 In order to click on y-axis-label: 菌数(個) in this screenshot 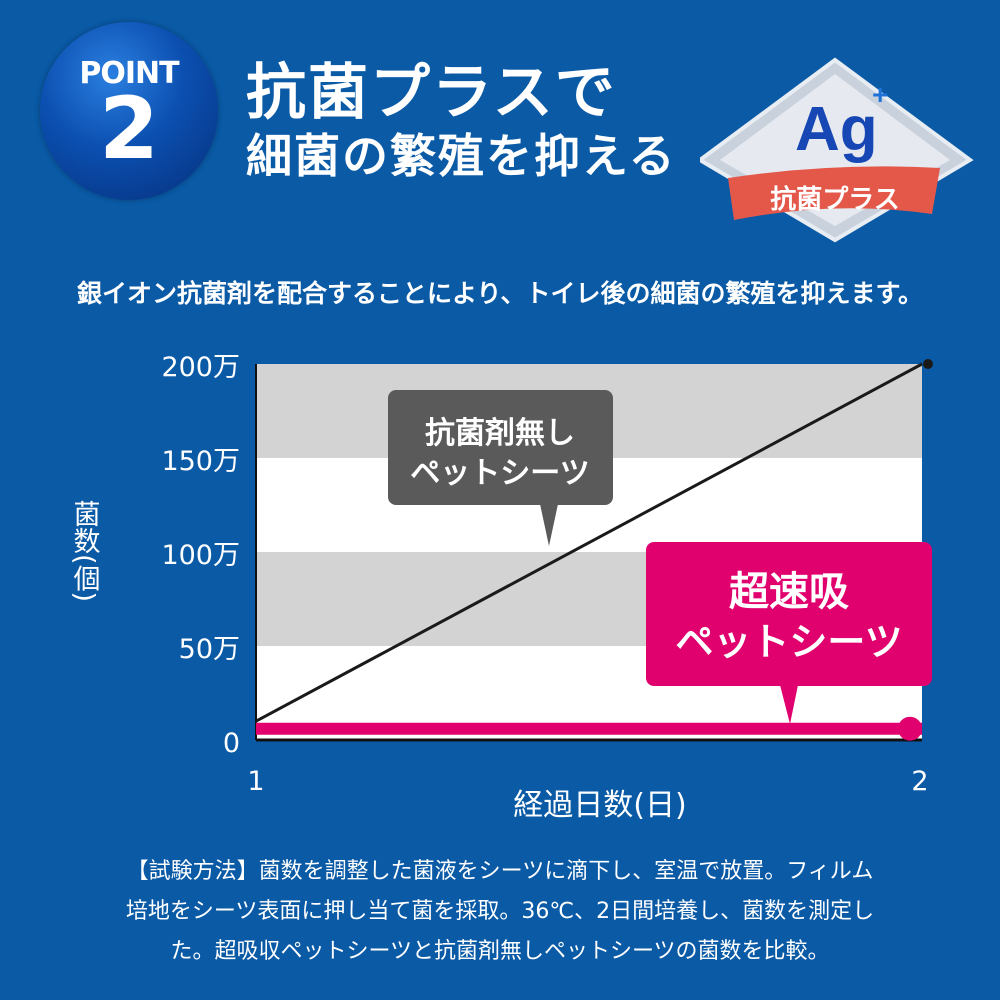, I will do `click(85, 551)`.